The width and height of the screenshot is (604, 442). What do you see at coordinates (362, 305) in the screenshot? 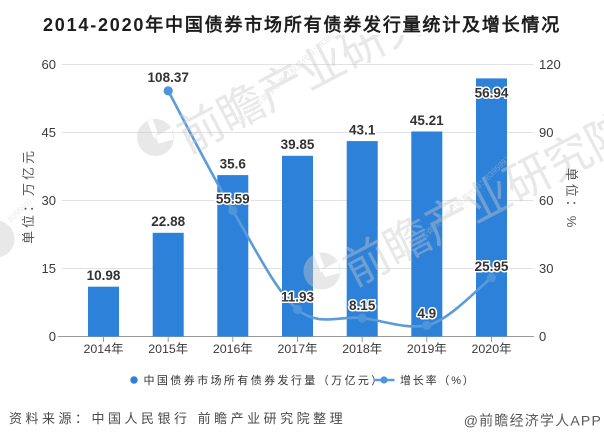
I see `svg-text: 8.15` at bounding box center [362, 305].